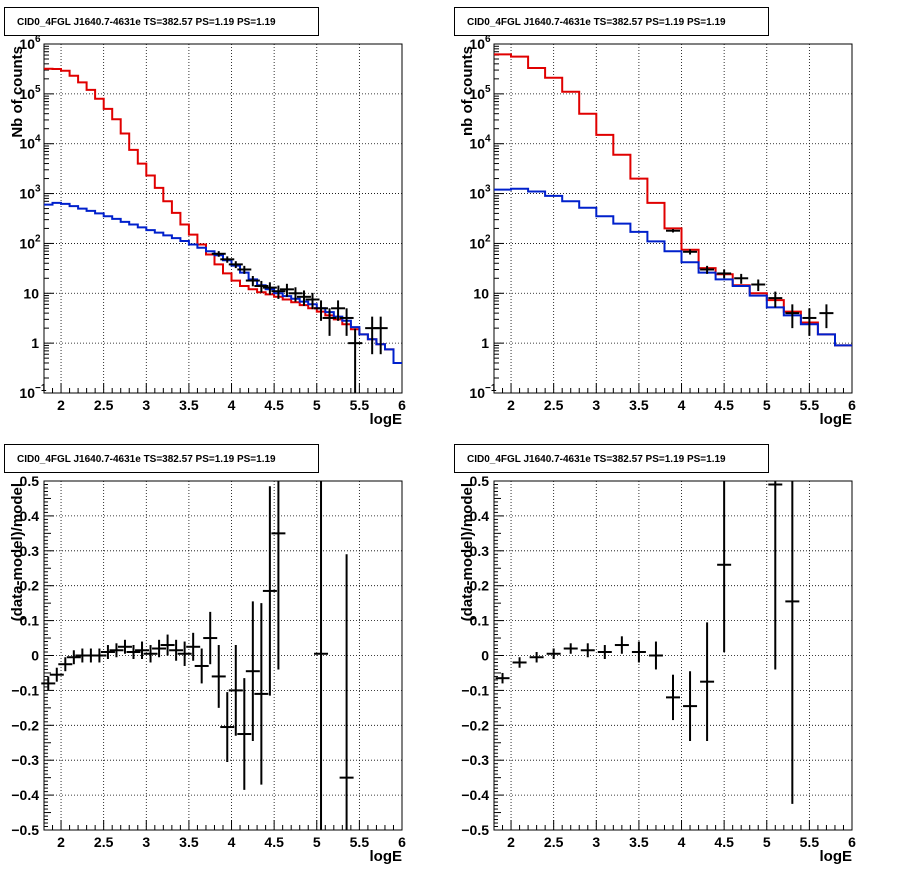 This screenshot has width=898, height=880. Describe the element at coordinates (30, 586) in the screenshot. I see `y-tick-label: 0.2` at that location.